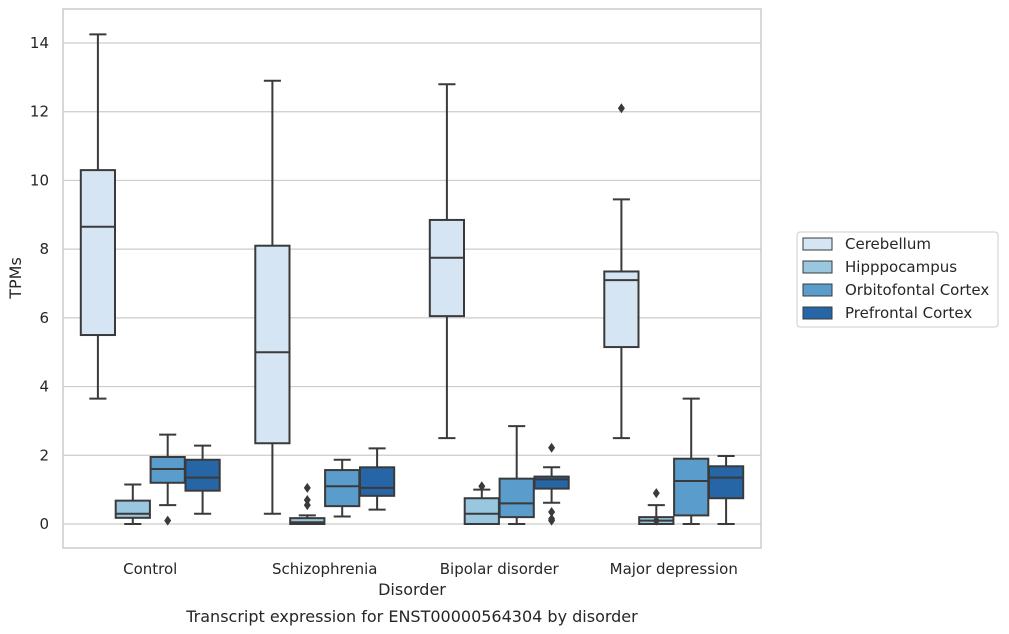 The width and height of the screenshot is (1009, 634). I want to click on box-hipppocampus-bipolar-disorder, so click(481, 503).